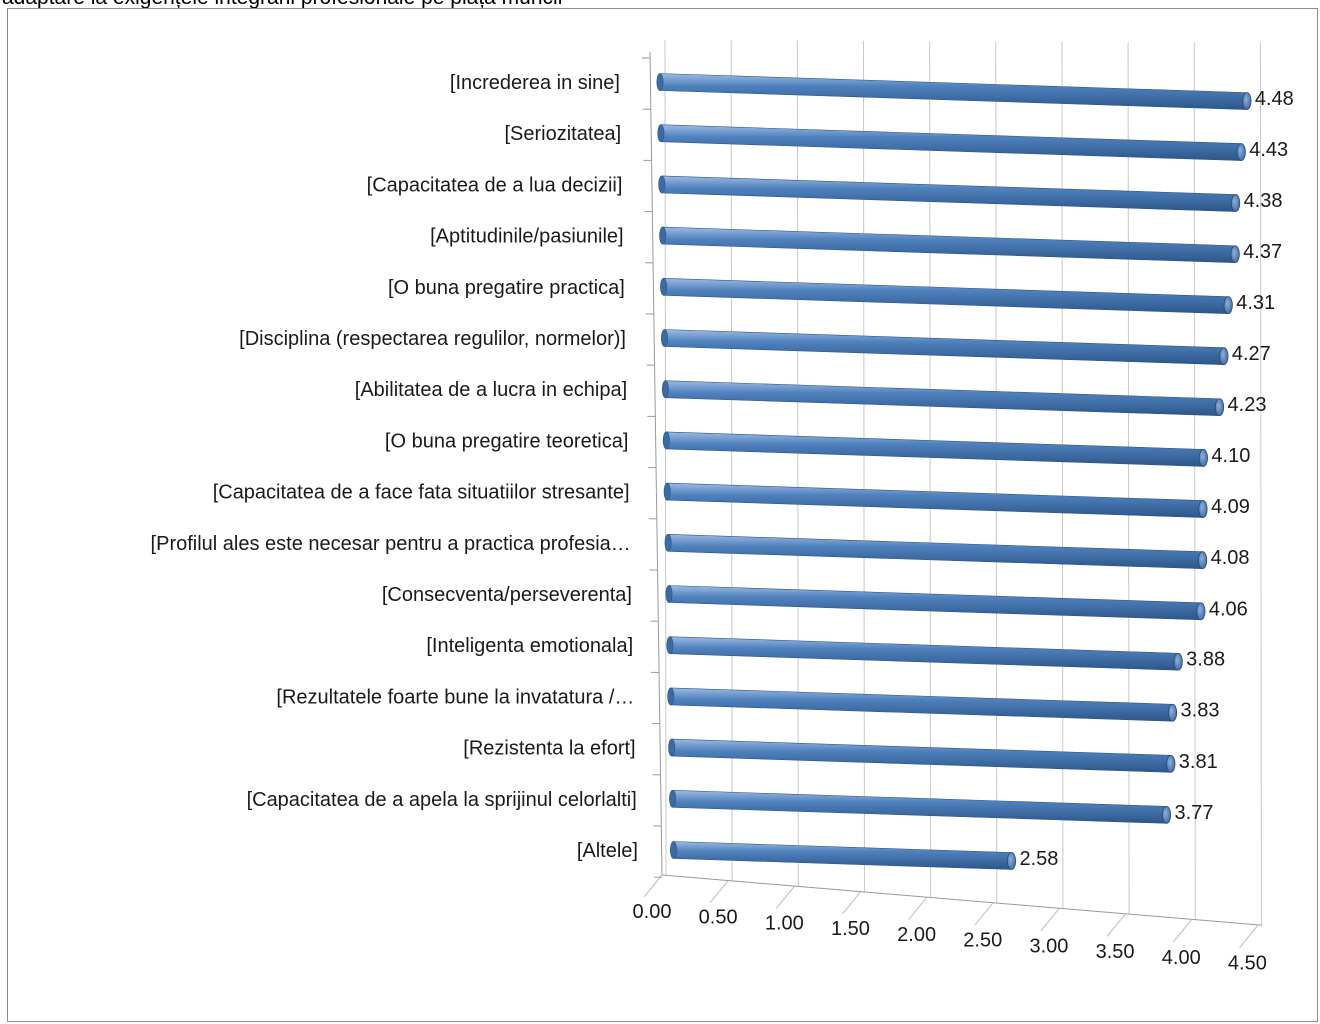  What do you see at coordinates (1255, 303) in the screenshot?
I see `value-label: 4.31` at bounding box center [1255, 303].